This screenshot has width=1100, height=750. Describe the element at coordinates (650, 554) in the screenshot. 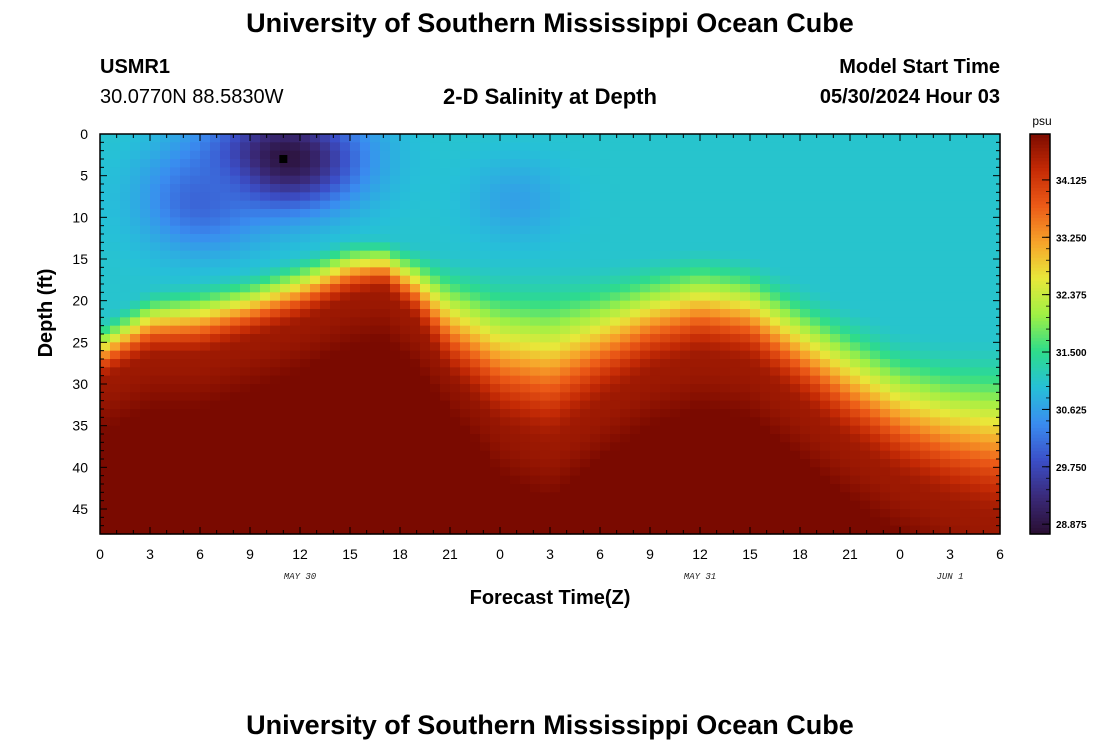

I see `x-tick-label: 9` at that location.